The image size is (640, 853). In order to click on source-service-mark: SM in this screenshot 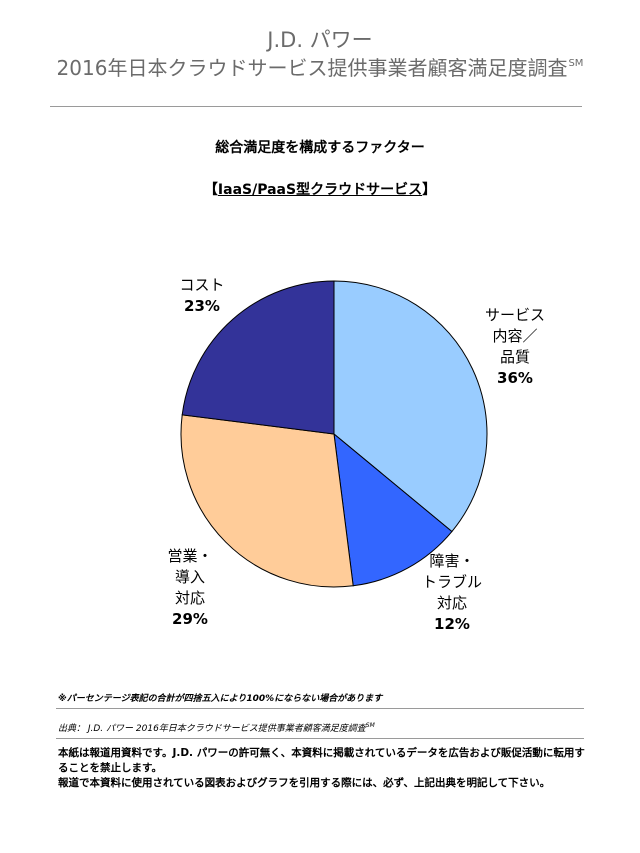, I will do `click(370, 725)`.